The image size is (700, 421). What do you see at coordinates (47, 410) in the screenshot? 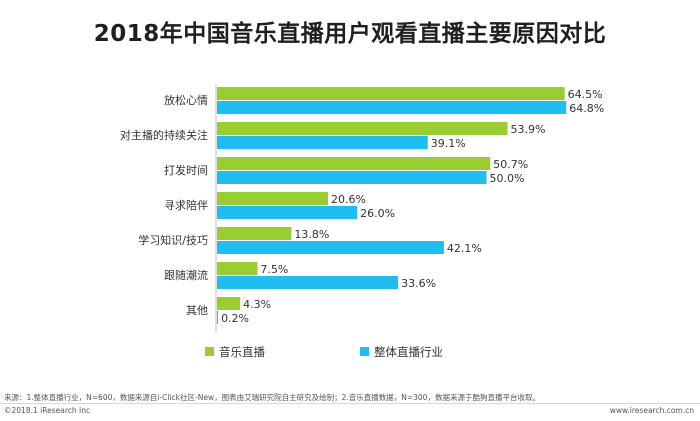
I see `copyright-text: ©2018.1 iResearch Inc` at bounding box center [47, 410].